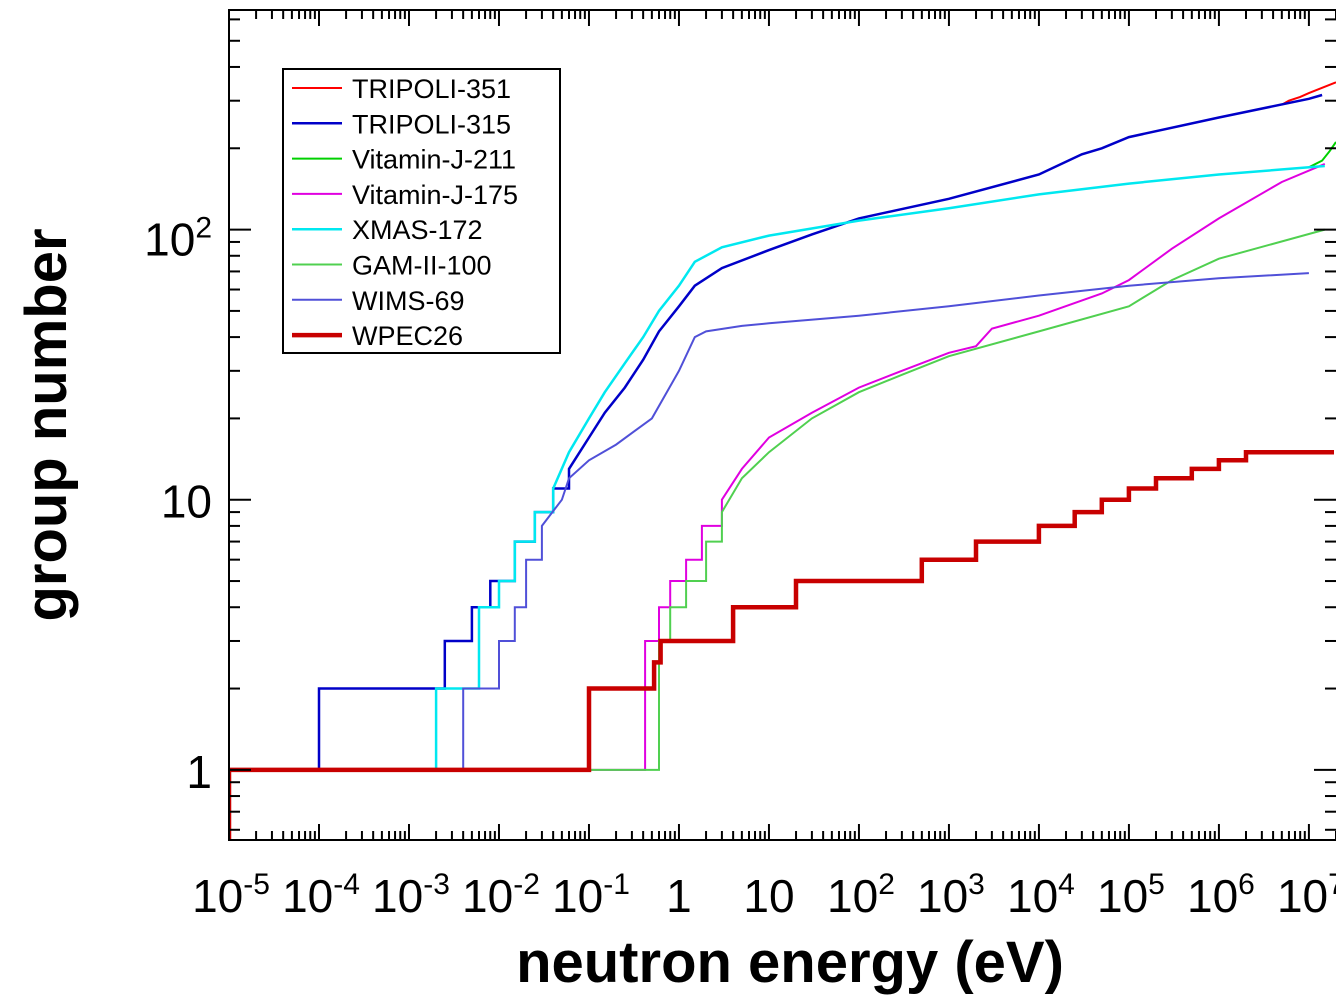  Describe the element at coordinates (591, 895) in the screenshot. I see `x-tick-label: 10⁻¹` at that location.